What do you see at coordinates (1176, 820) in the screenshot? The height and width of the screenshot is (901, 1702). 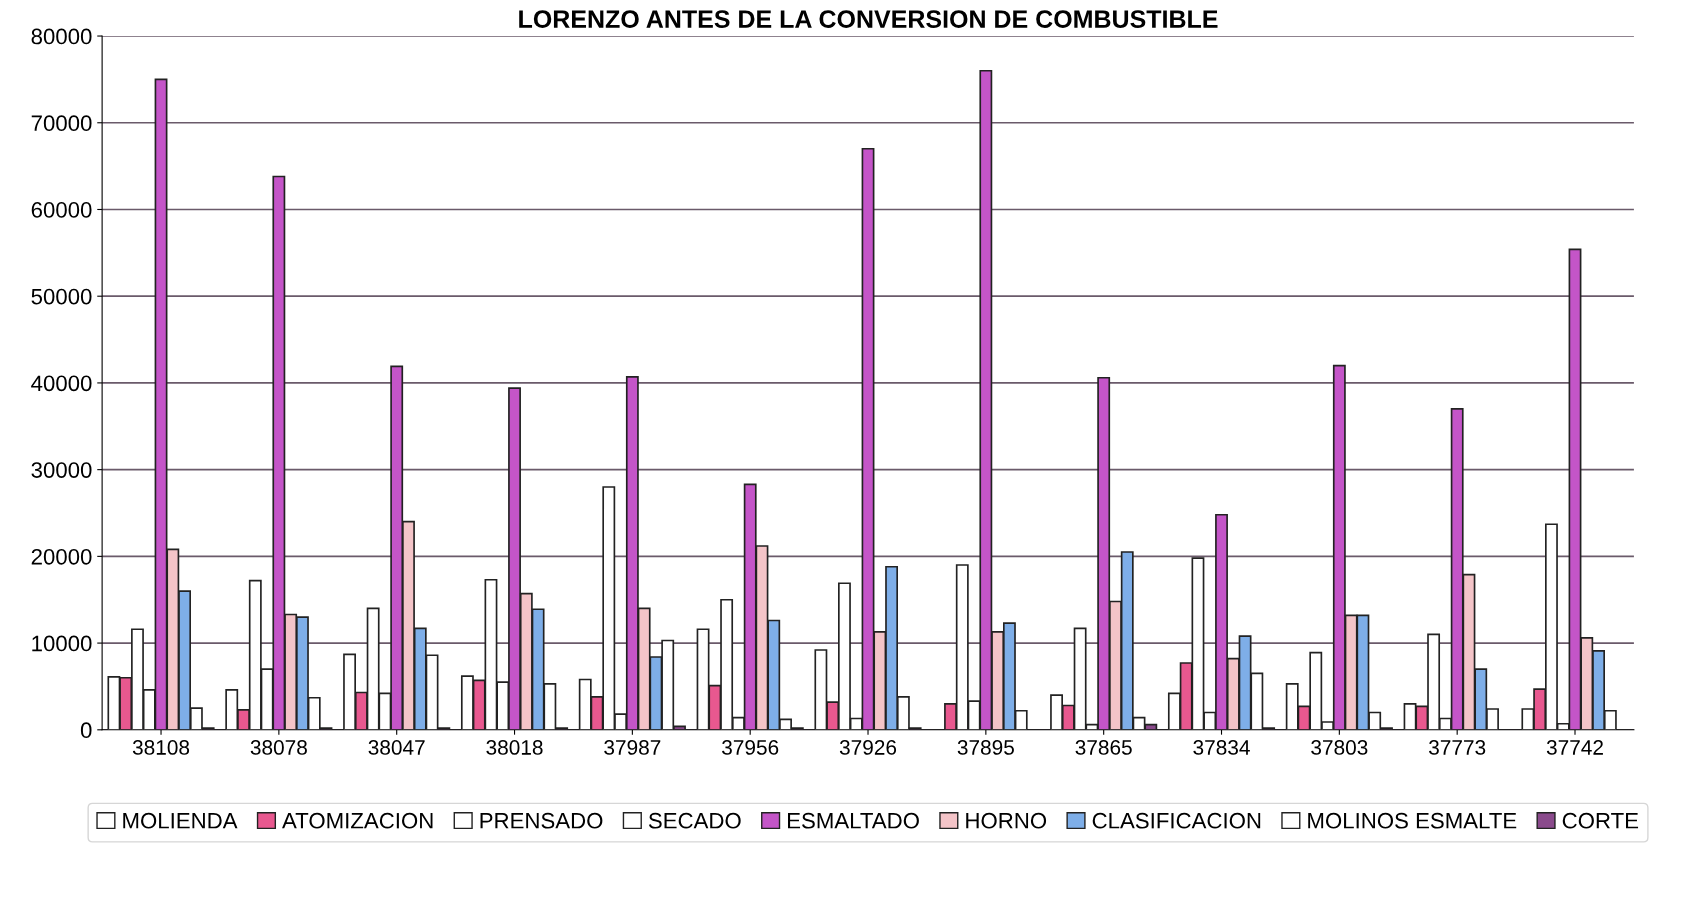 I see `legend-label: CLASIFICACION` at bounding box center [1176, 820].